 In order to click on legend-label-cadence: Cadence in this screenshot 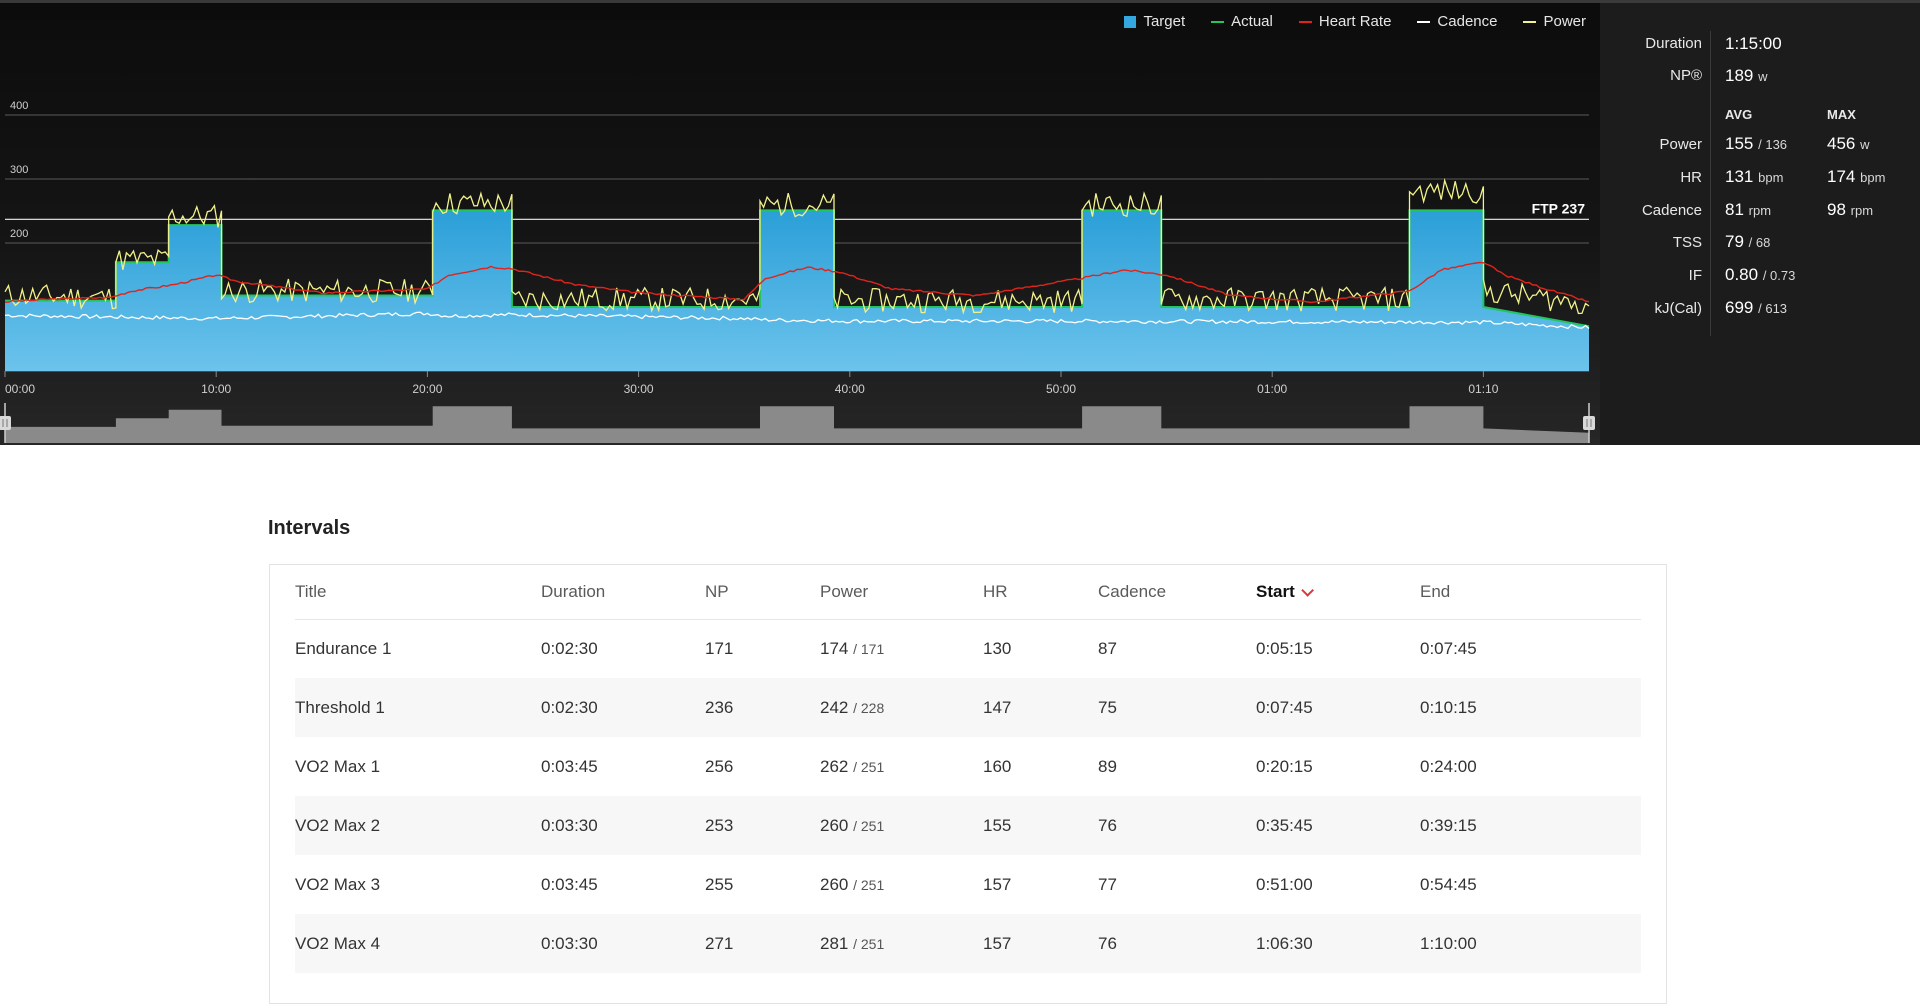, I will do `click(1467, 21)`.